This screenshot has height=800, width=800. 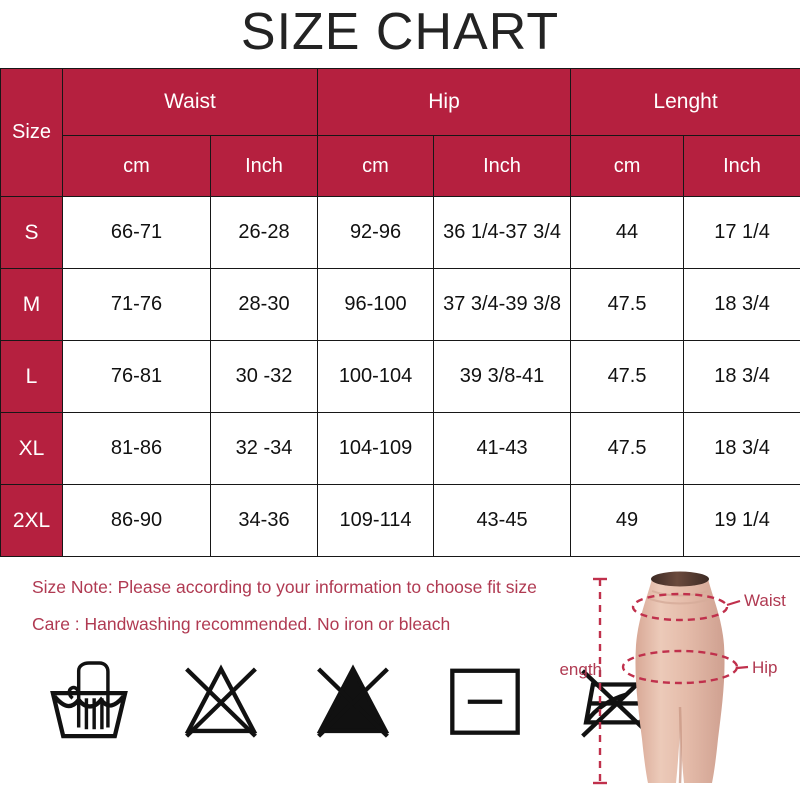 I want to click on unit-header-waist-inch: Inch, so click(x=264, y=166).